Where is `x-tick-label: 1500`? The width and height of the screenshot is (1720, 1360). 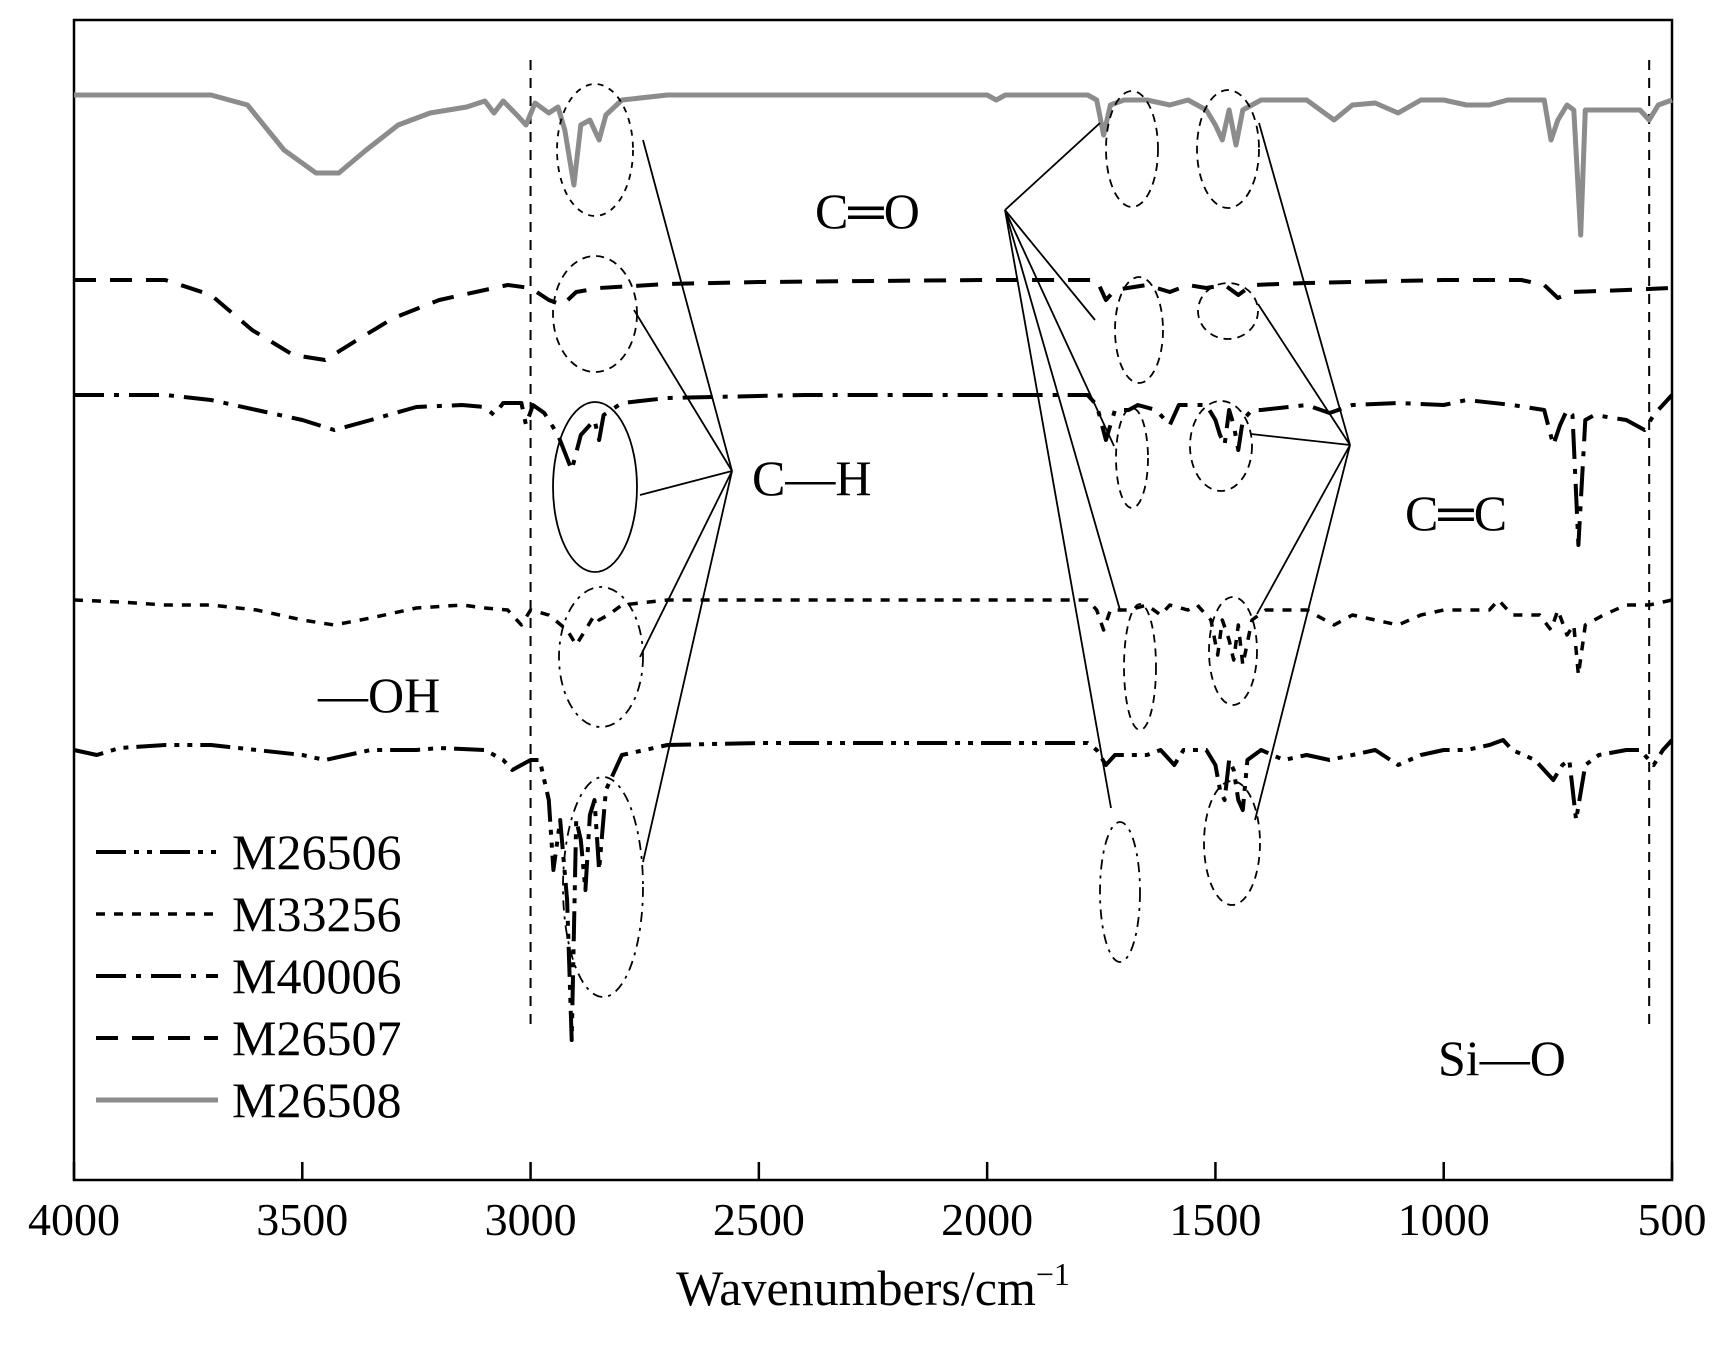
x-tick-label: 1500 is located at coordinates (1215, 1219).